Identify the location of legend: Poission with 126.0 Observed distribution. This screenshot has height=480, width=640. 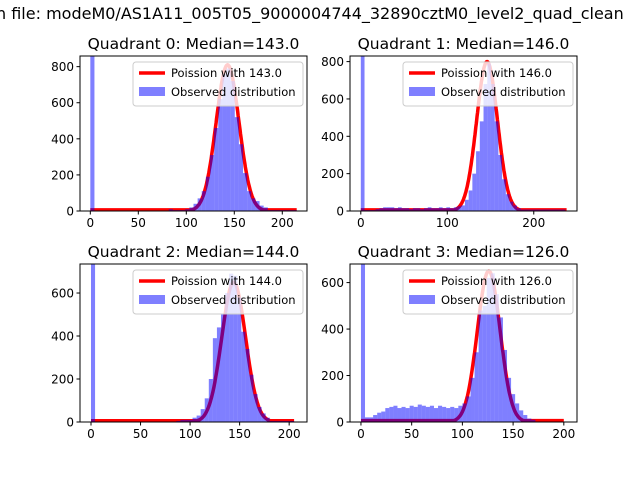
(488, 292).